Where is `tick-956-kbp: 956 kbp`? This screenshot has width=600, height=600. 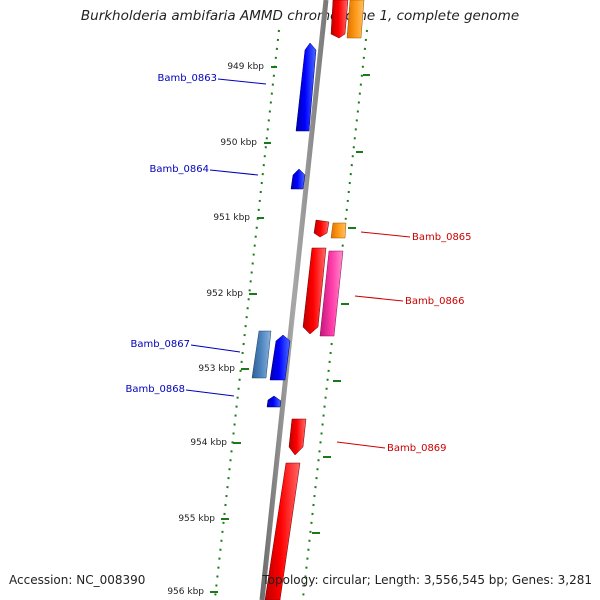
tick-956-kbp: 956 kbp is located at coordinates (192, 592).